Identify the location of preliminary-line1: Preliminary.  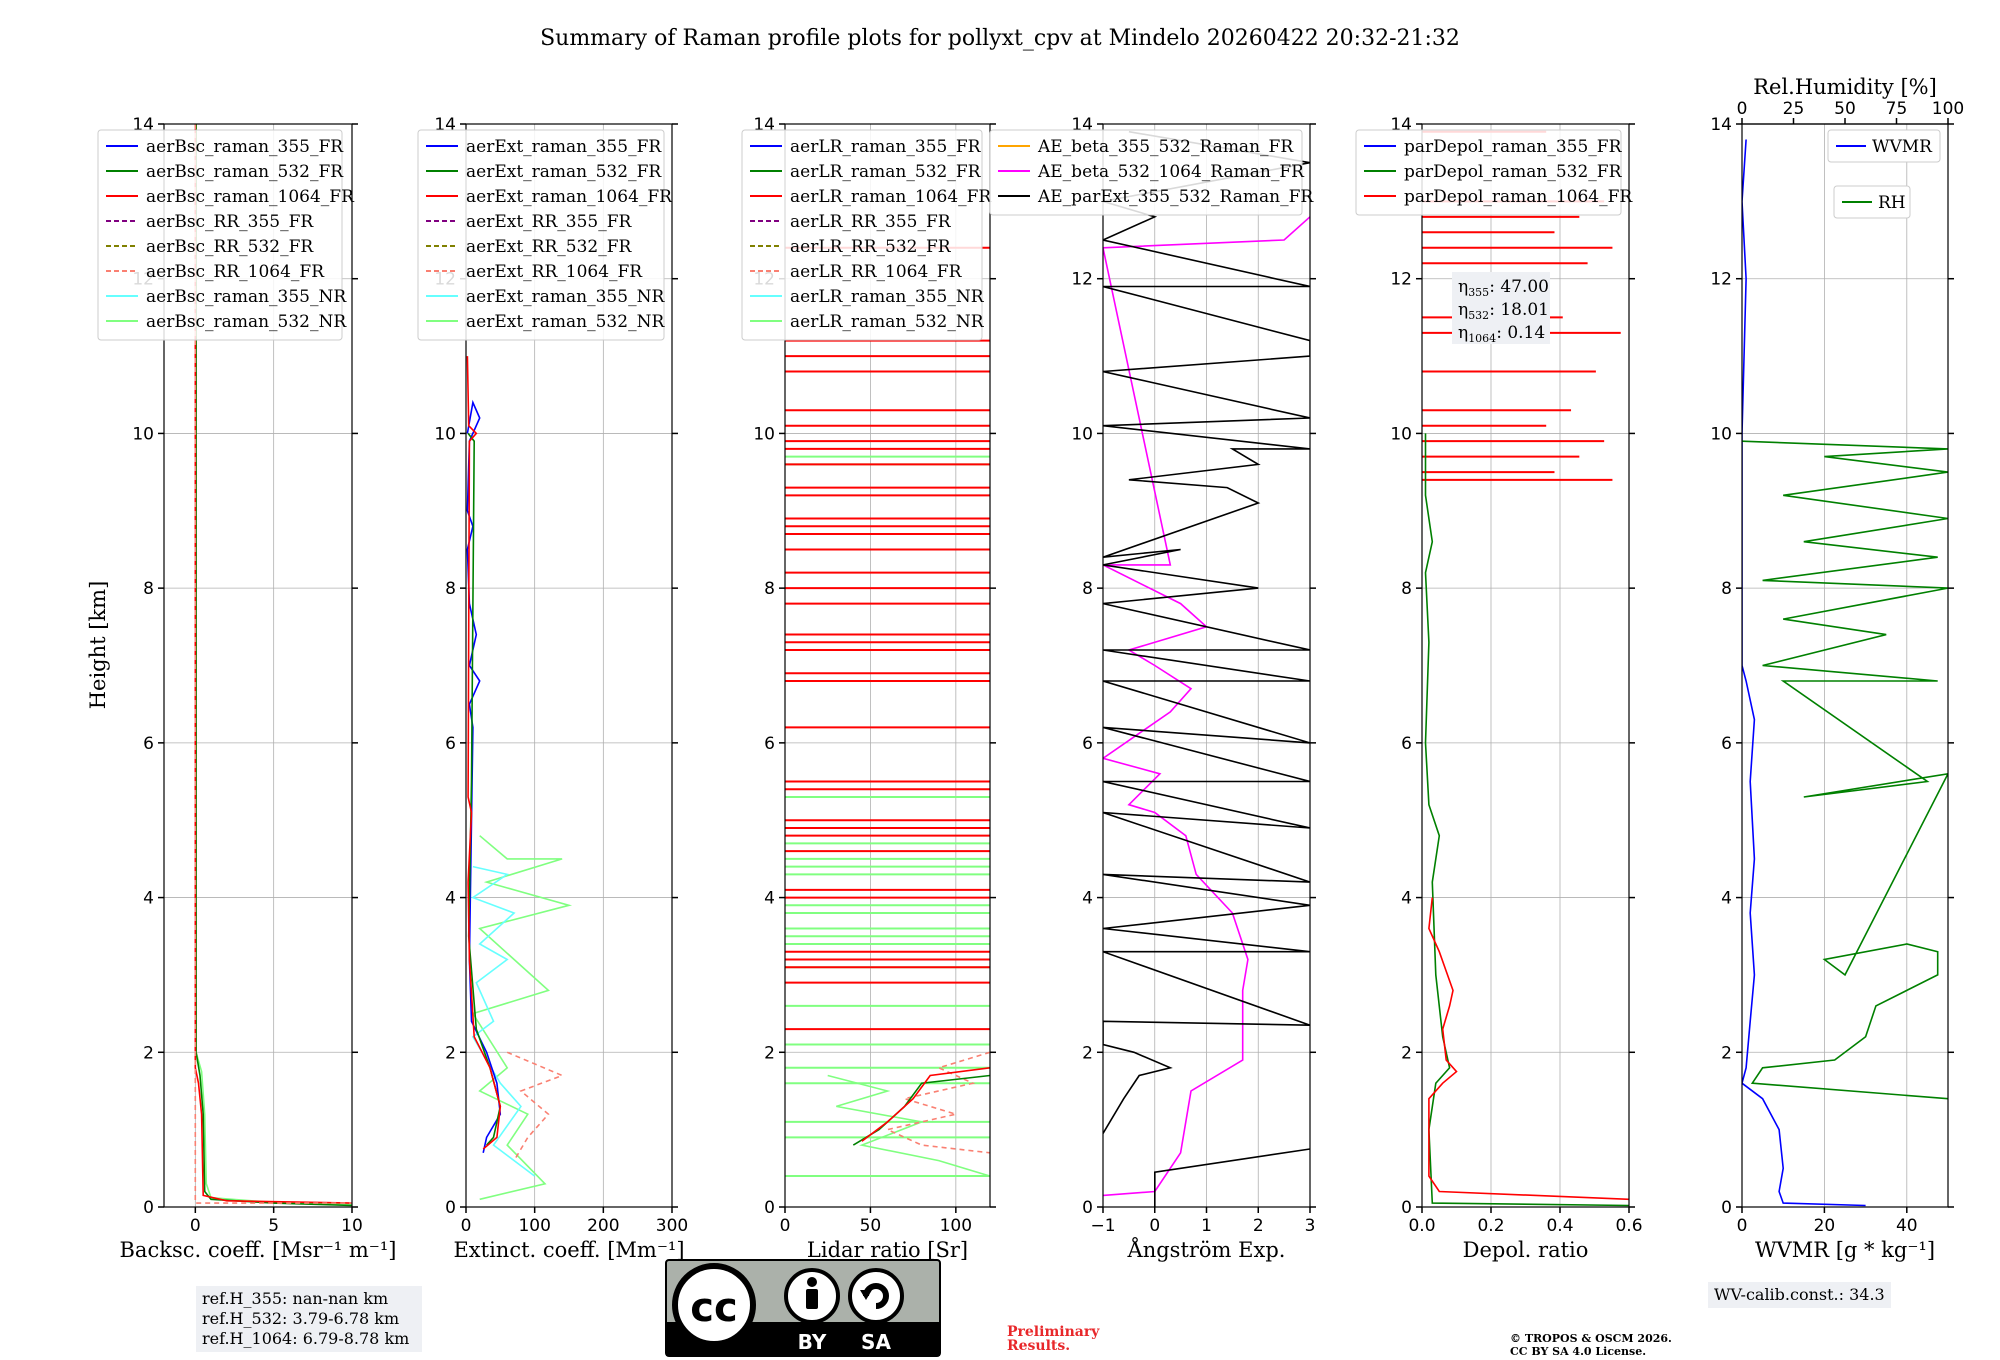
(1053, 1332).